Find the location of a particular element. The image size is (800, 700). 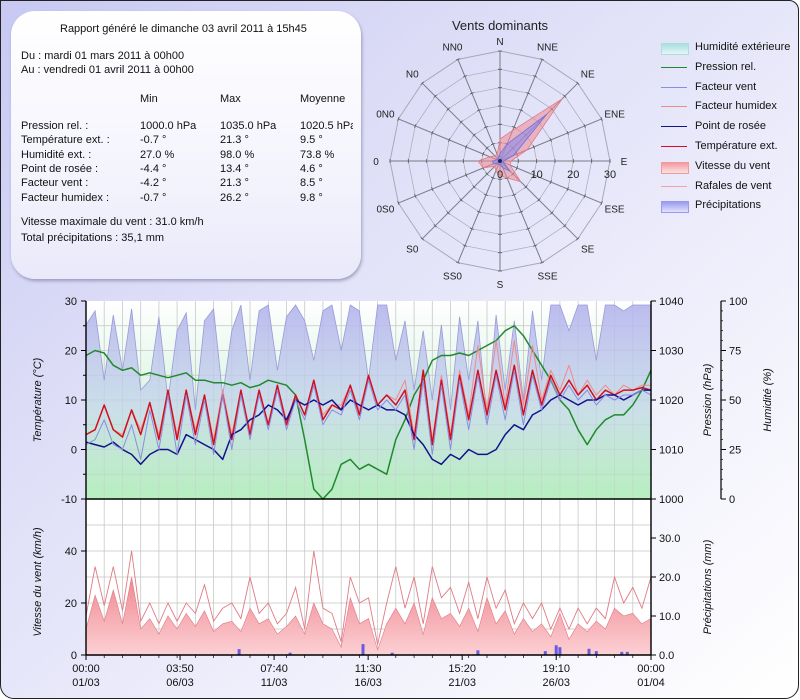

precip-tick-label: 0.0 is located at coordinates (666, 656).